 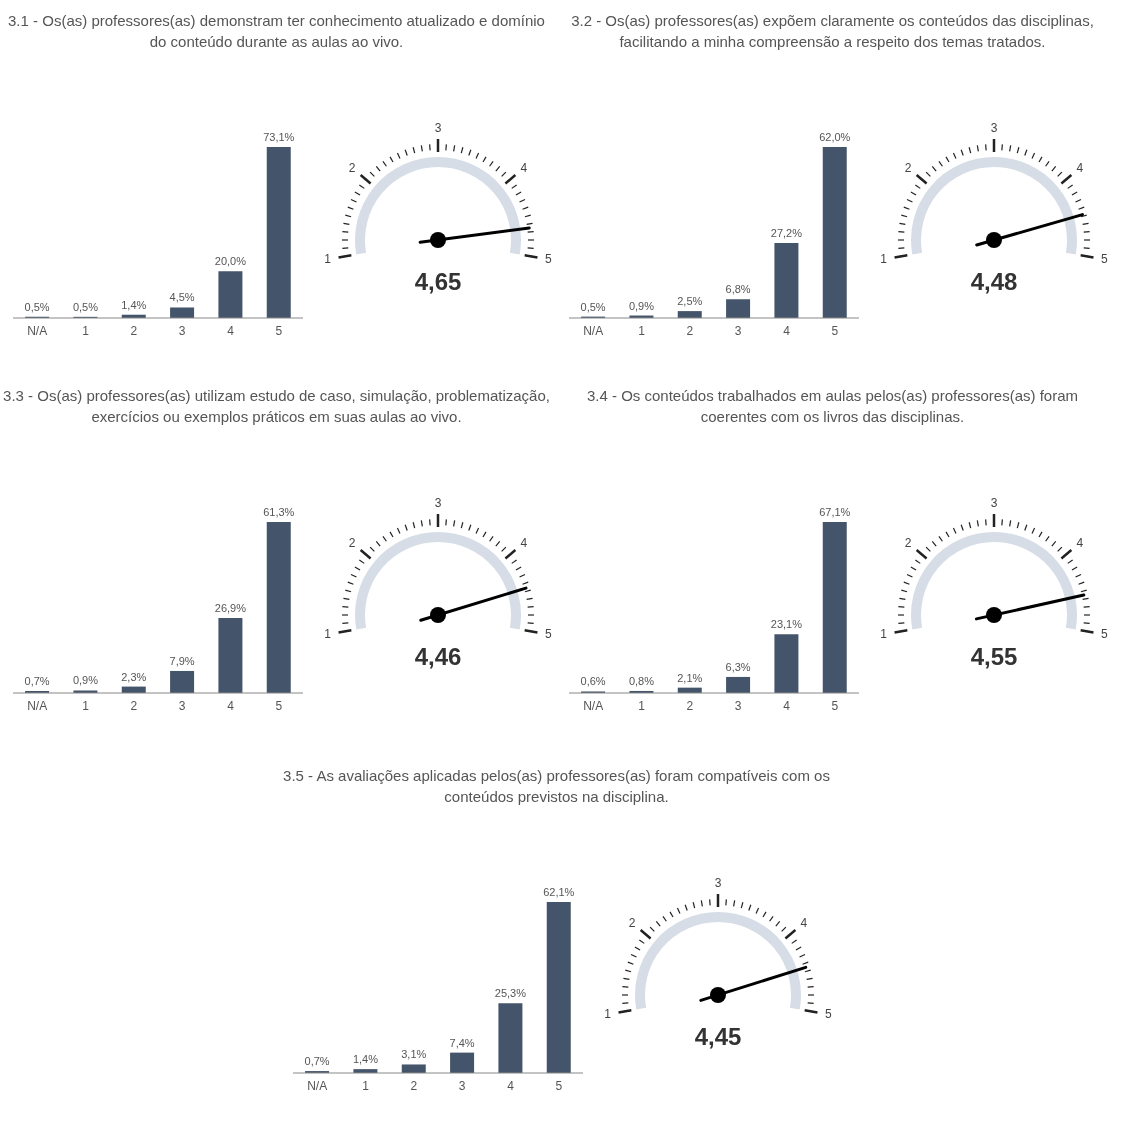 I want to click on data-label: 2,1%, so click(x=690, y=677).